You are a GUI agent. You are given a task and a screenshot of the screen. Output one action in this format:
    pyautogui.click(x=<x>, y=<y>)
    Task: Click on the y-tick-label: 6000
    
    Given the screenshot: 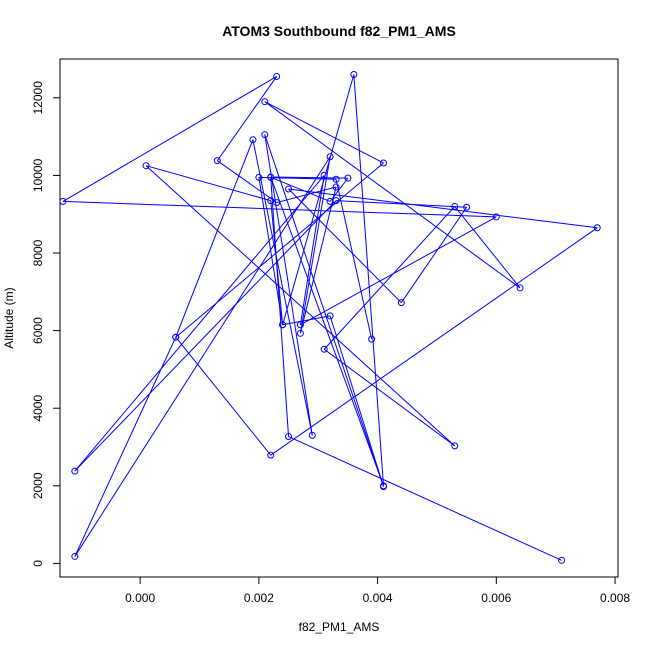 What is the action you would take?
    pyautogui.click(x=38, y=330)
    